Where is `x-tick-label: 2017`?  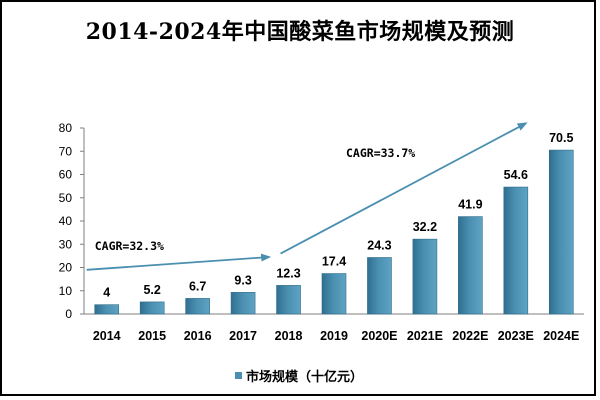
x-tick-label: 2017 is located at coordinates (243, 336).